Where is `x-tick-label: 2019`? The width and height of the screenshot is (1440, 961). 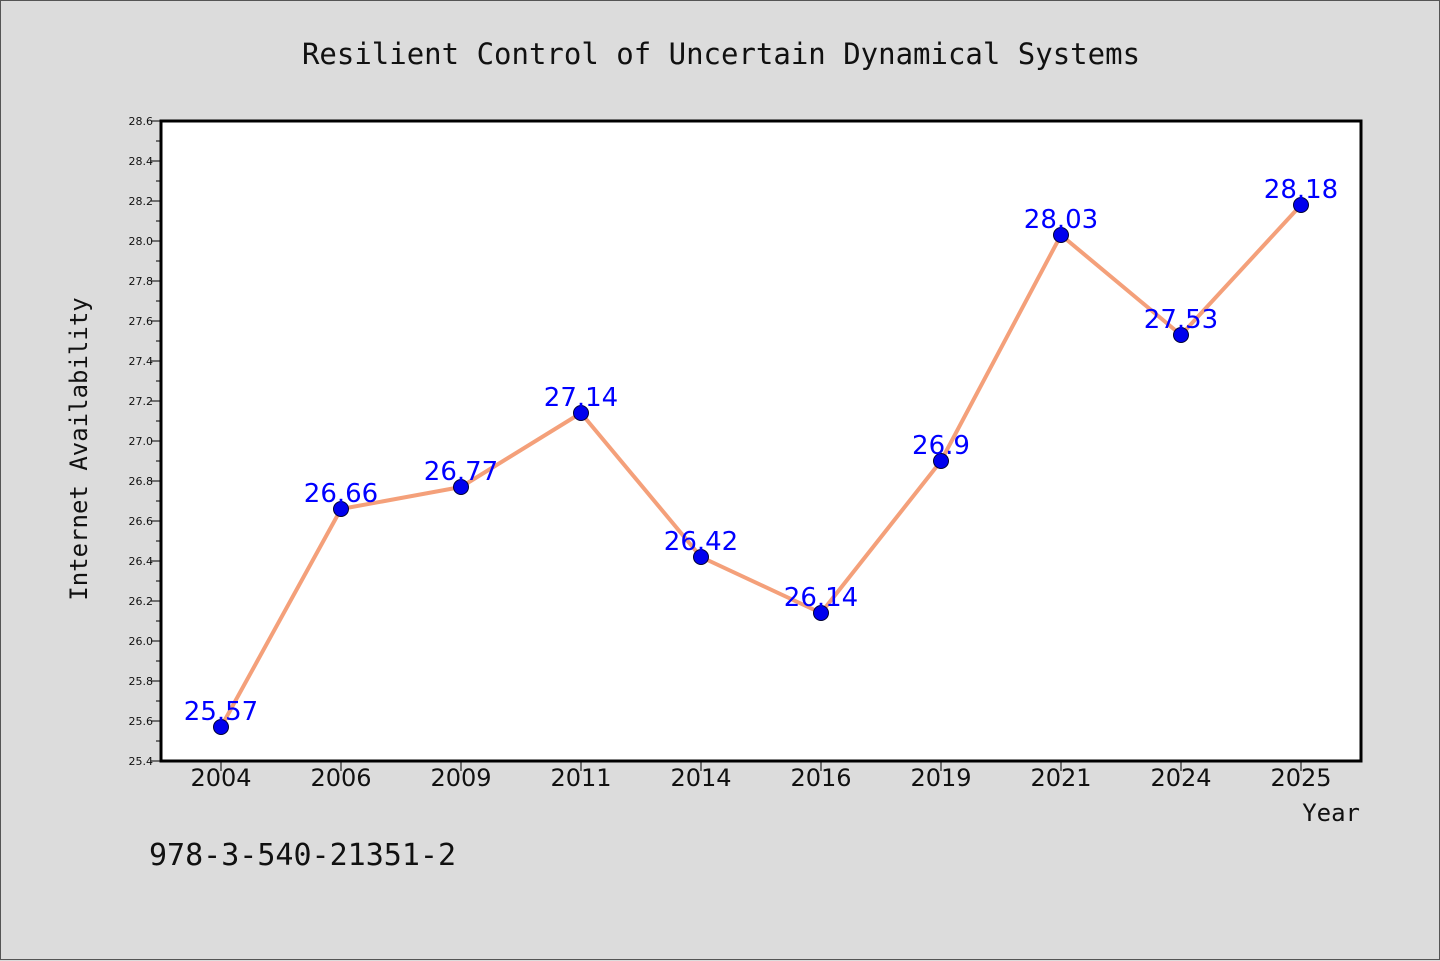 x-tick-label: 2019 is located at coordinates (940, 778).